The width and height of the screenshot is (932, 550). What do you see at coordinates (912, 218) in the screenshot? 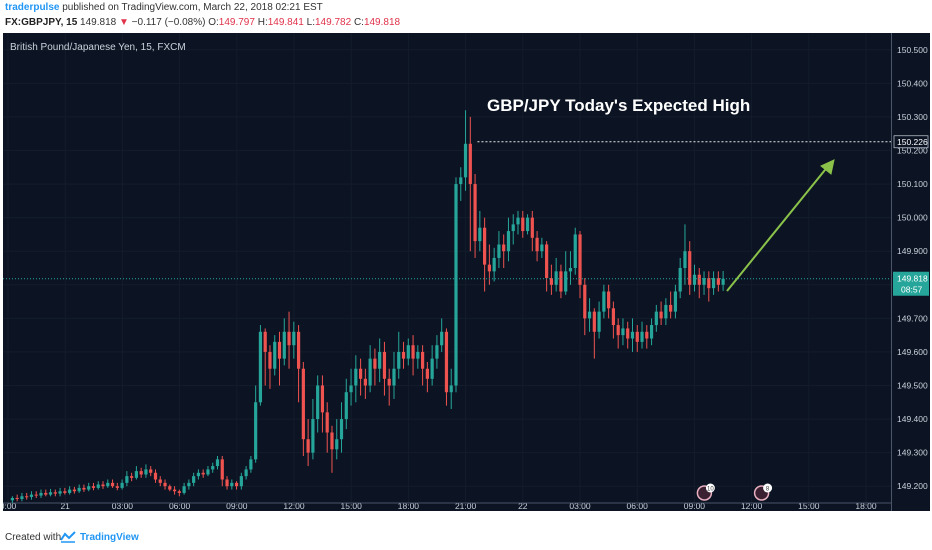
I see `price-tick-label: 150.000` at bounding box center [912, 218].